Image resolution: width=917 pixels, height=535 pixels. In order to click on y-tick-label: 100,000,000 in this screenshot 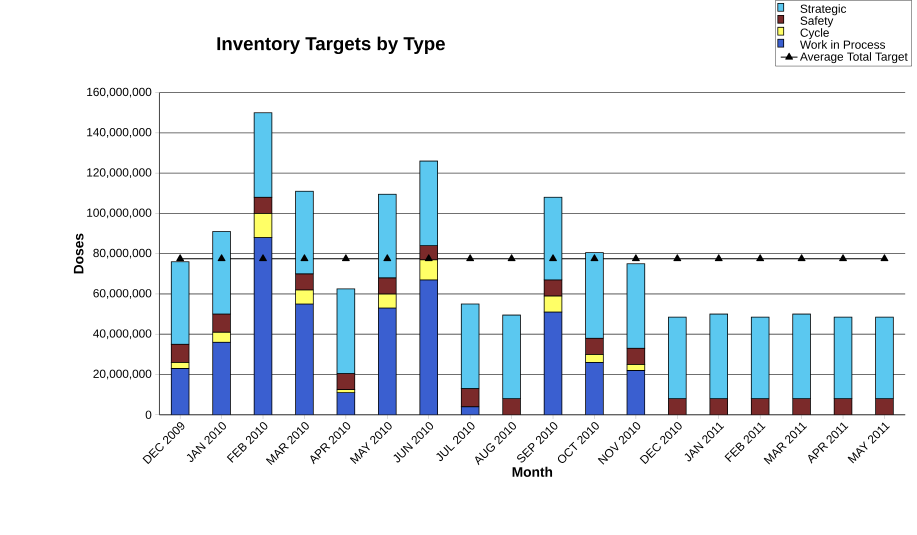, I will do `click(119, 213)`.